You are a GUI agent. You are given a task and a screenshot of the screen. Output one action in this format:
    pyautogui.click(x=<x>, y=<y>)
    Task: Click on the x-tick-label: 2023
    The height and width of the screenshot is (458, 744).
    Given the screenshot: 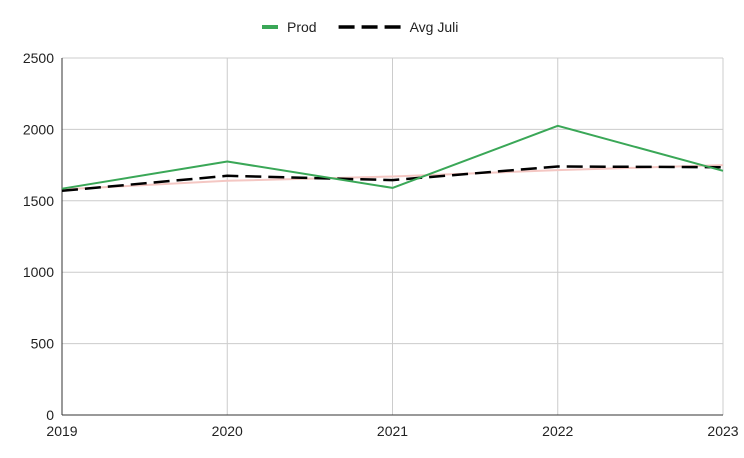 What is the action you would take?
    pyautogui.click(x=722, y=431)
    